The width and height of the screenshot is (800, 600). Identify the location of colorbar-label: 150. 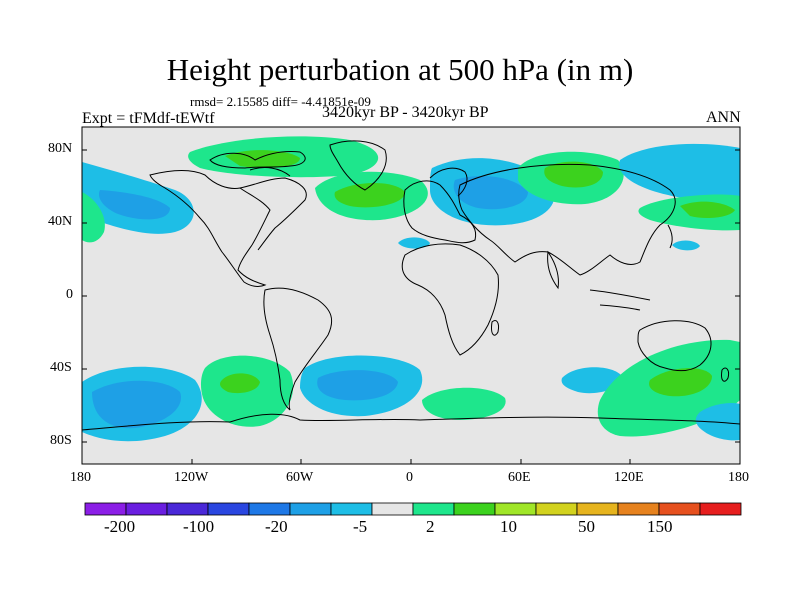
(660, 526).